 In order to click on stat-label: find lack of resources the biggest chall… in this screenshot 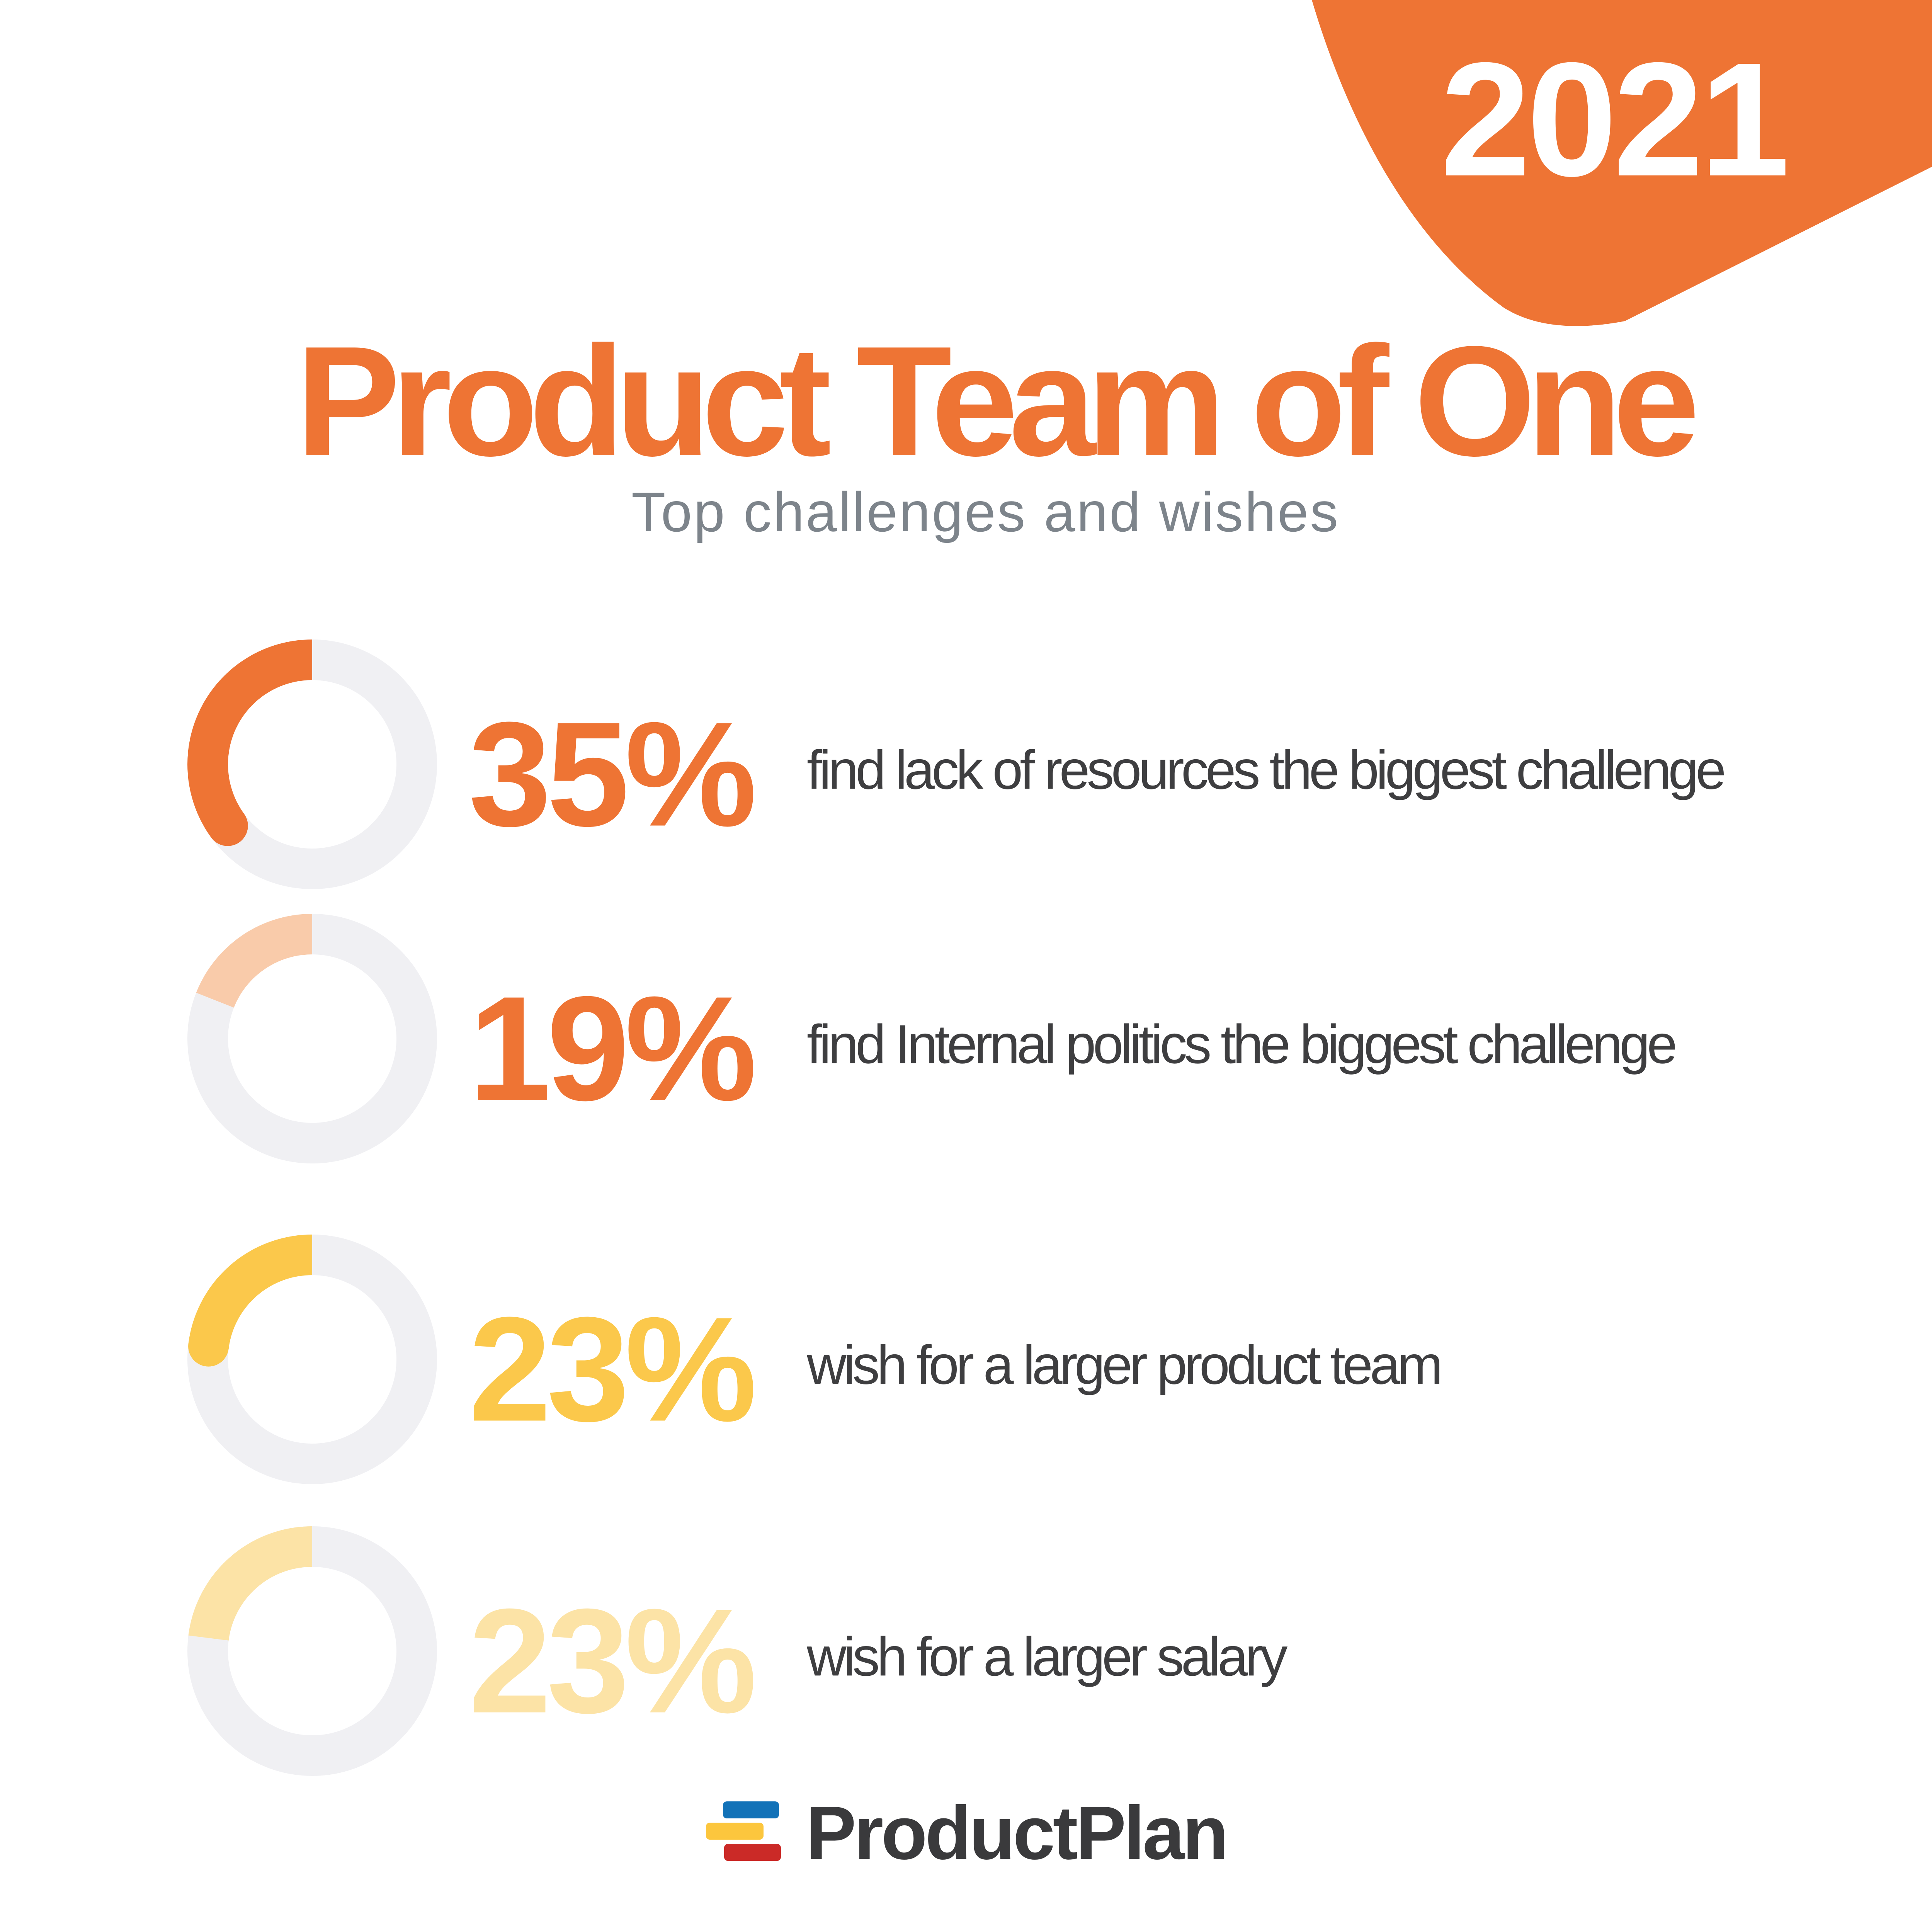, I will do `click(1267, 770)`.